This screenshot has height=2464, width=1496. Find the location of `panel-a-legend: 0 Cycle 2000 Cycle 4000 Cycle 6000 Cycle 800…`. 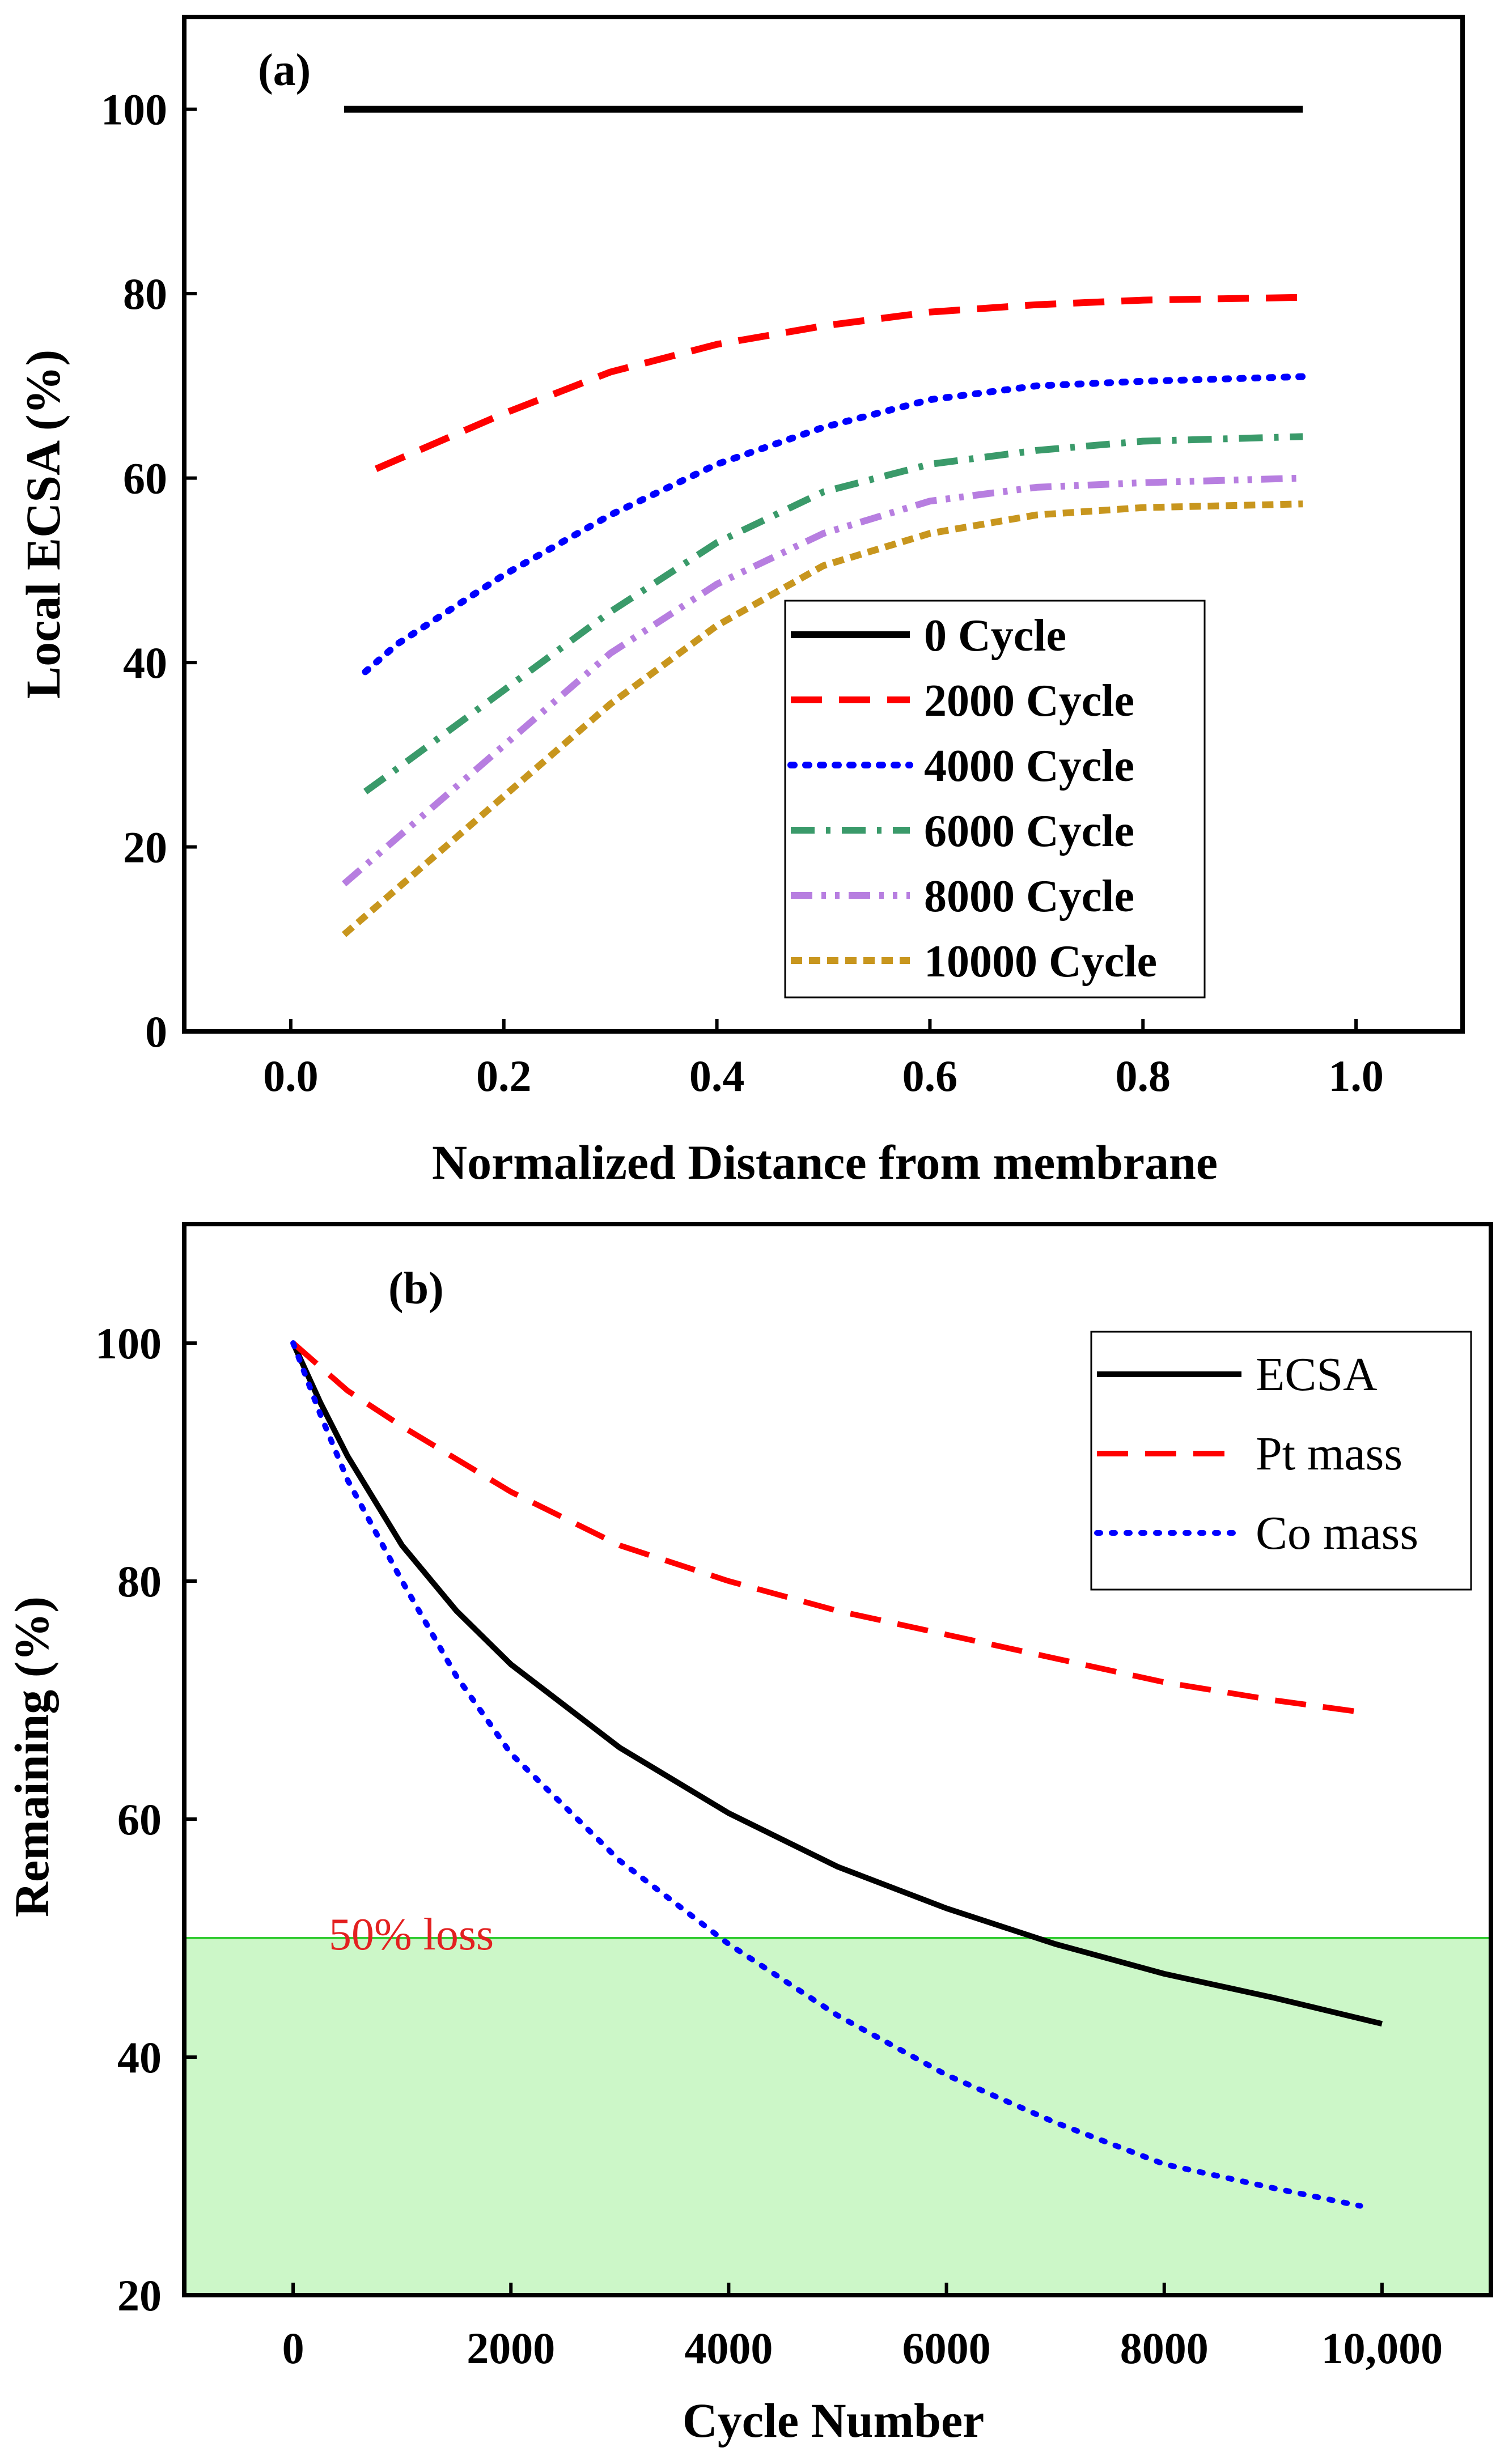

panel-a-legend: 0 Cycle 2000 Cycle 4000 Cycle 6000 Cycle 800… is located at coordinates (995, 799).